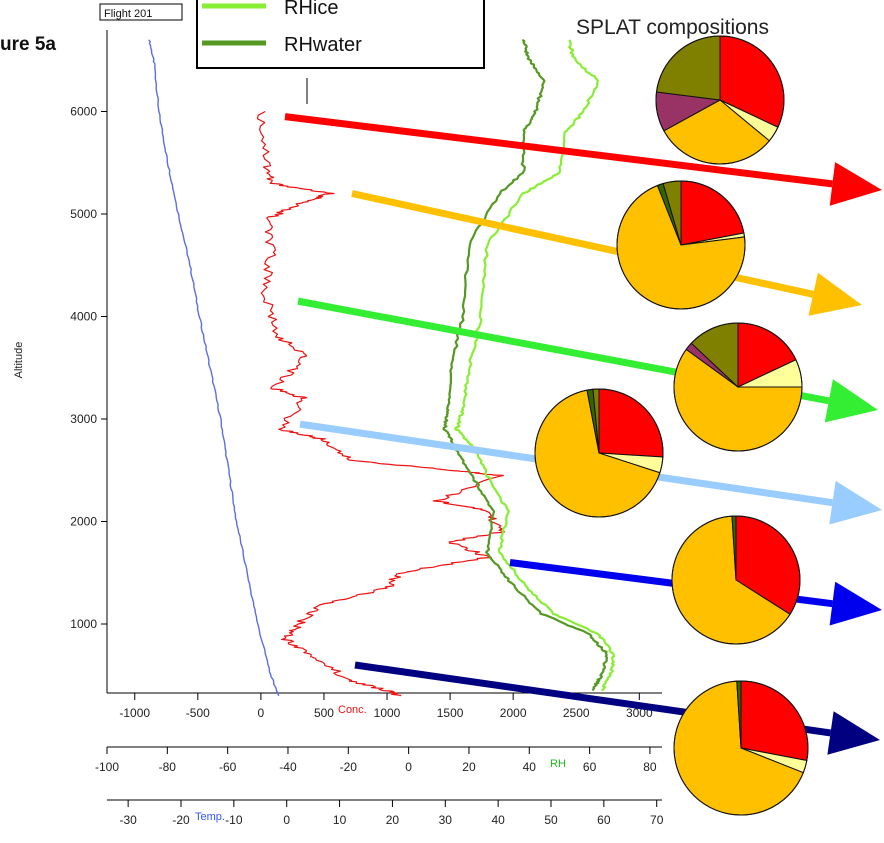 Image resolution: width=884 pixels, height=843 pixels. I want to click on y-tick-label: 4000, so click(83, 317).